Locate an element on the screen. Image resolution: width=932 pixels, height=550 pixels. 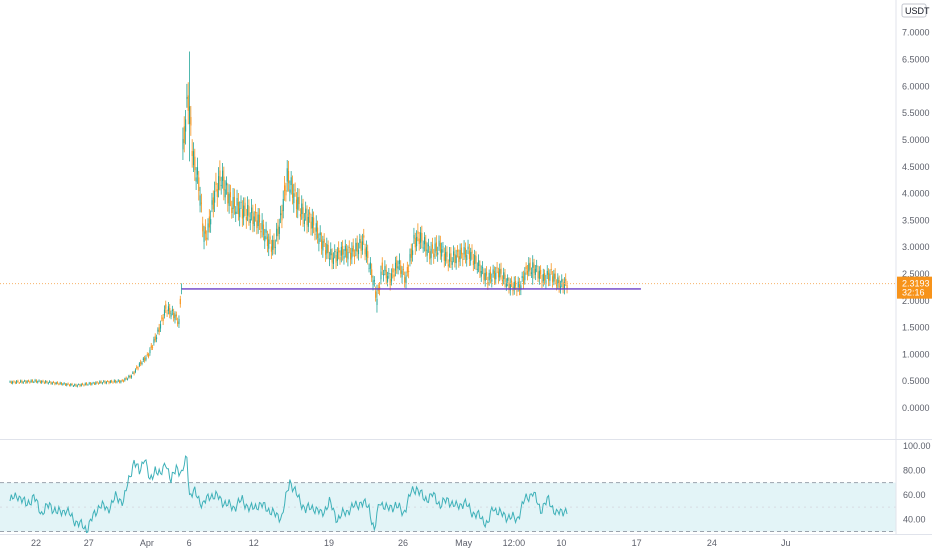
time-tick-label: 17 is located at coordinates (637, 543).